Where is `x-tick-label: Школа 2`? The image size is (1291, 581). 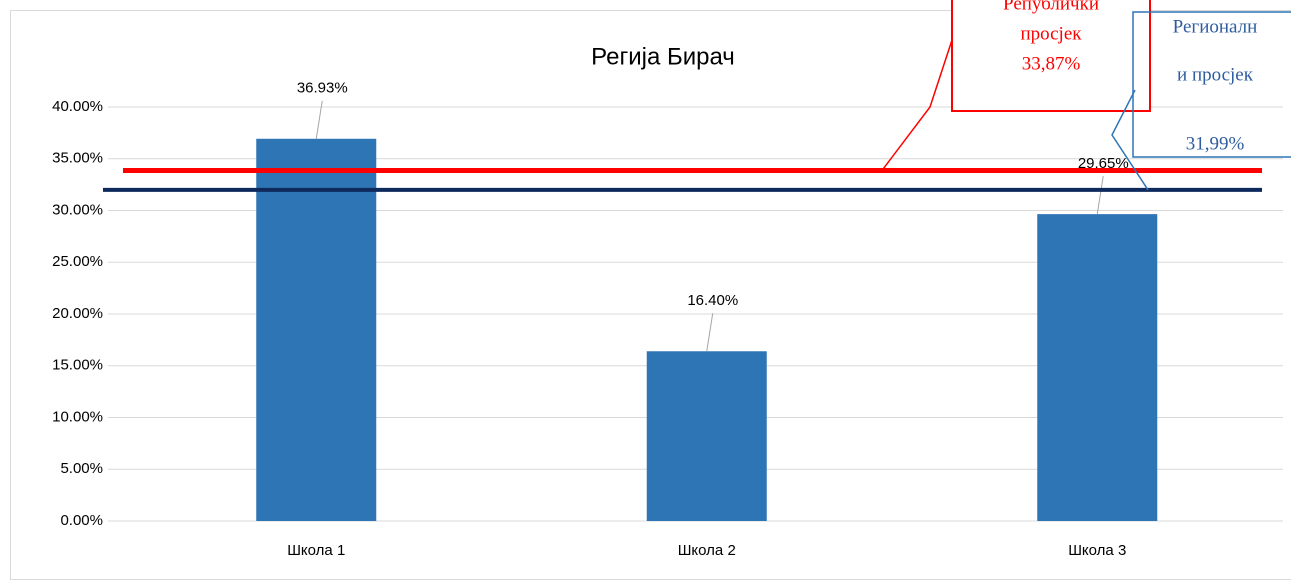 x-tick-label: Школа 2 is located at coordinates (707, 550).